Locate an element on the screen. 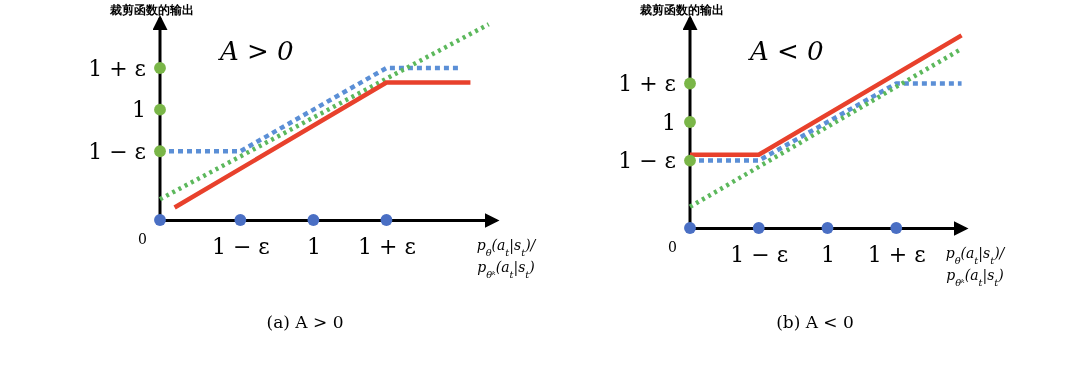 The image size is (1080, 379). annotation: A < 0 is located at coordinates (786, 51).